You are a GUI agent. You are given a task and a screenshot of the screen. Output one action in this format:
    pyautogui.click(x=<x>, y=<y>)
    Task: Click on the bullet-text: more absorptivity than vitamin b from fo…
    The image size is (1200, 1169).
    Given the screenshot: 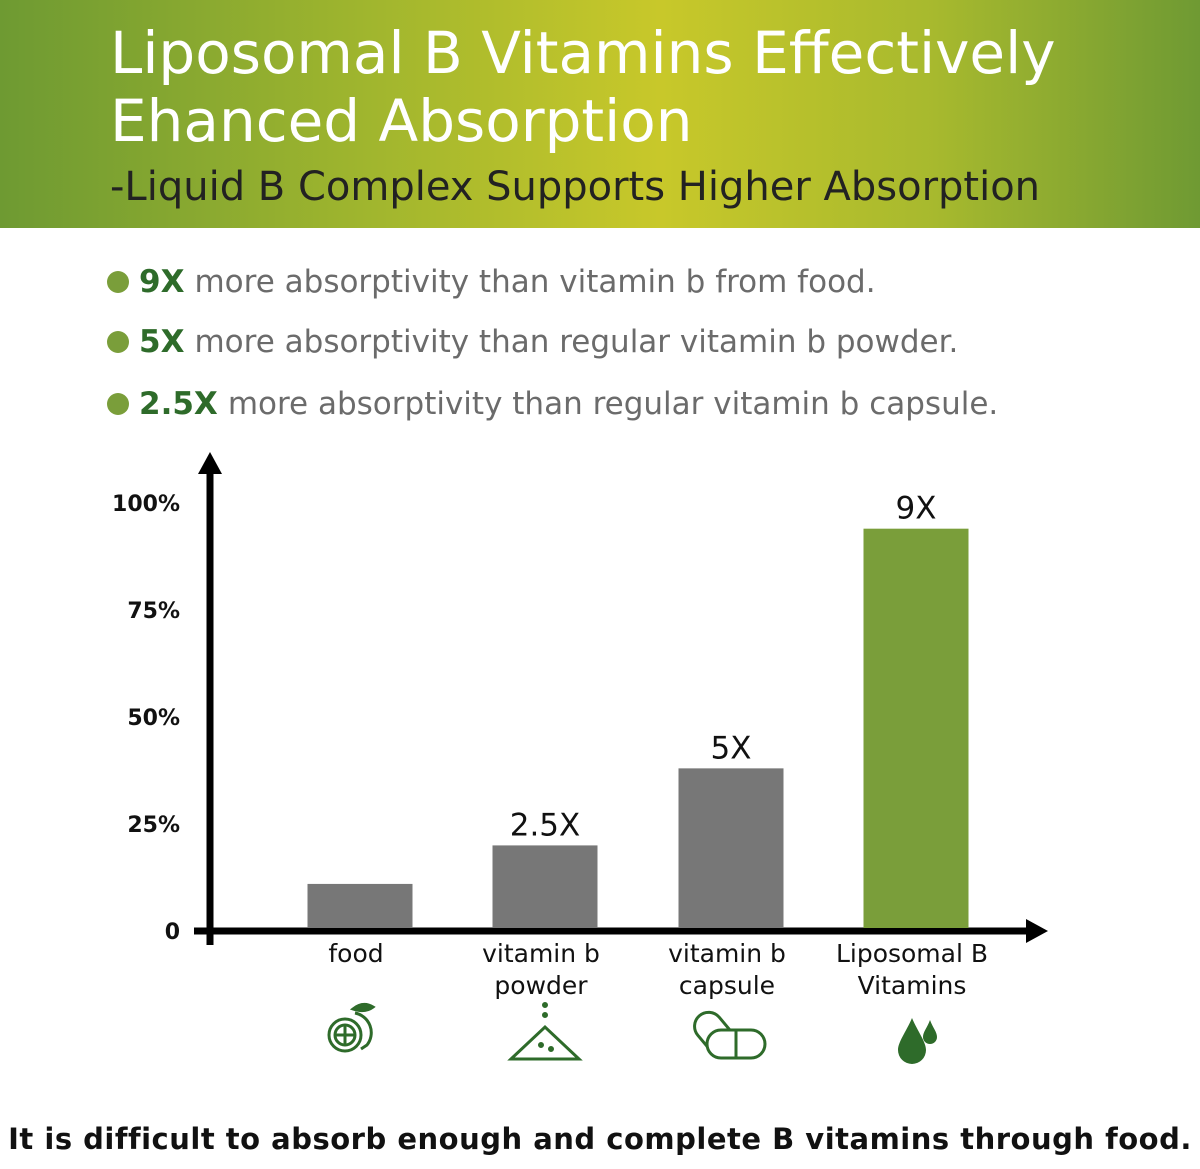 What is the action you would take?
    pyautogui.click(x=535, y=282)
    